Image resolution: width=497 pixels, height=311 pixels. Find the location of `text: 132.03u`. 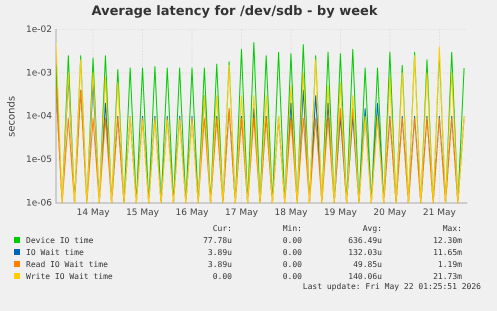

text: 132.03u is located at coordinates (364, 253).